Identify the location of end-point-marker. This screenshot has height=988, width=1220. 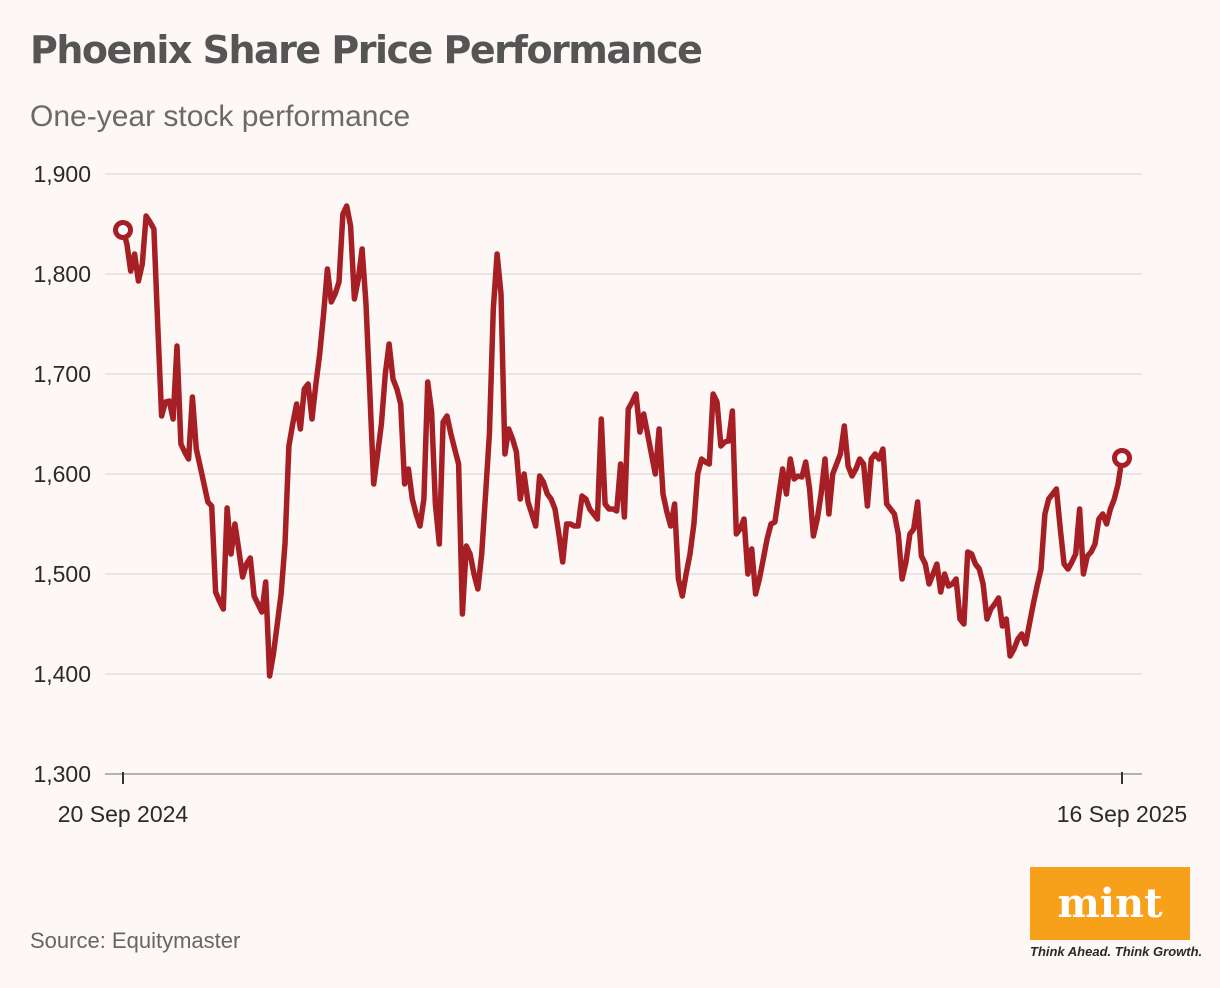
(1122, 458).